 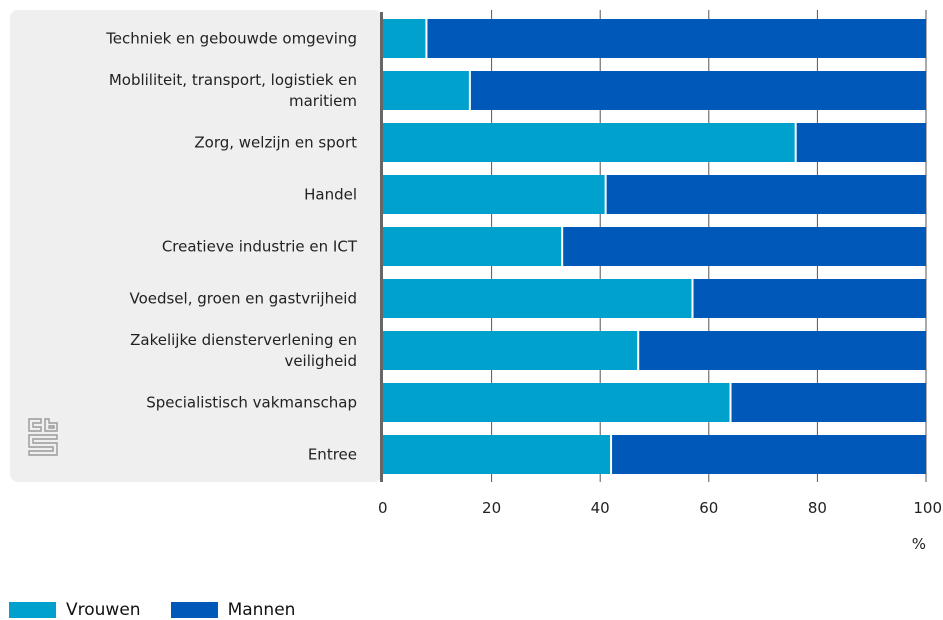 What do you see at coordinates (43, 437) in the screenshot?
I see `cbs-logo-icon` at bounding box center [43, 437].